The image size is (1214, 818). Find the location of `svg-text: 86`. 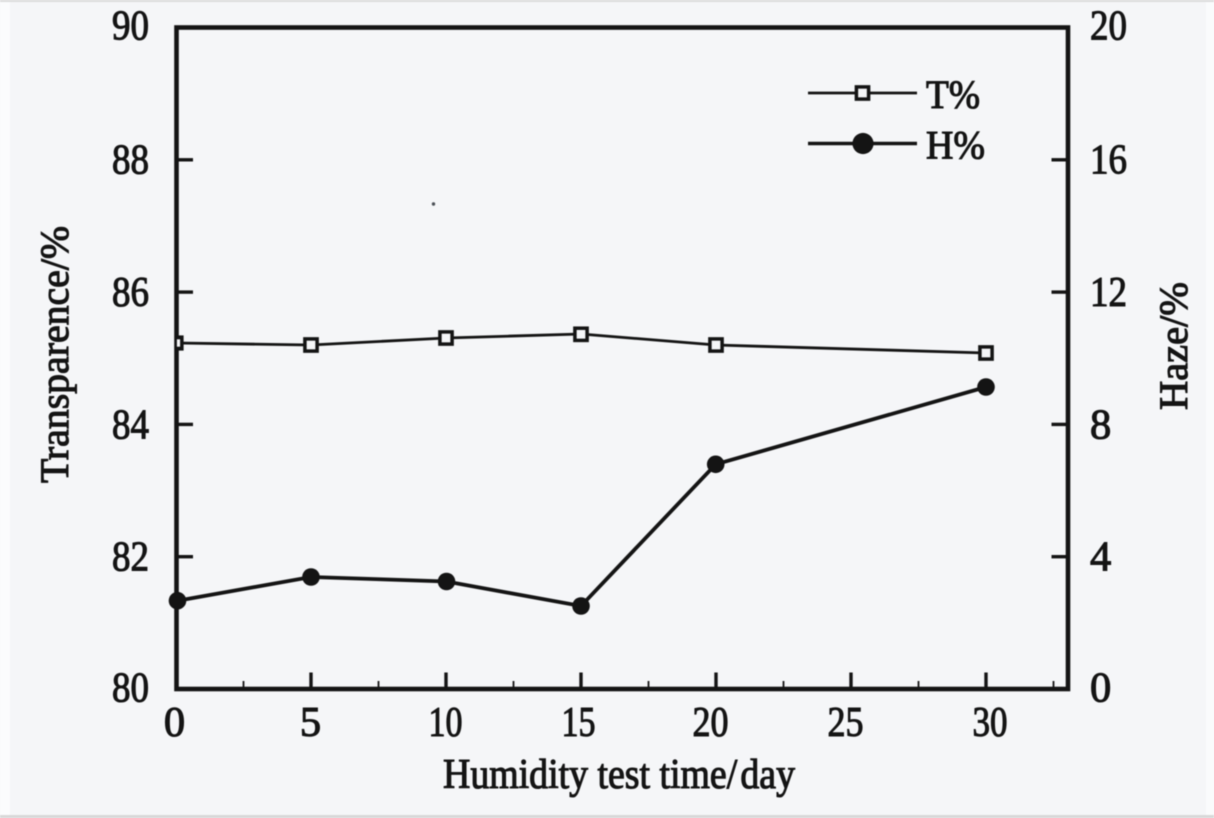

svg-text: 86 is located at coordinates (130, 292).